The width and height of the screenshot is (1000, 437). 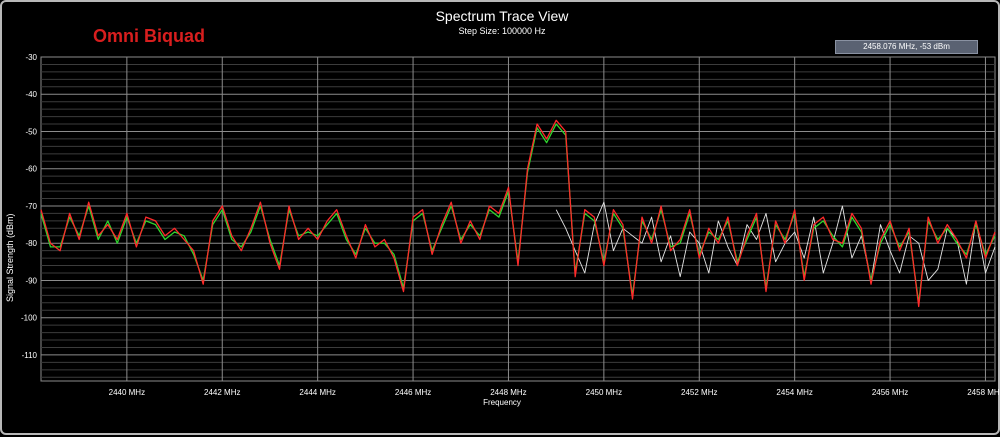 I want to click on x-tick-label: 2442 MHz, so click(x=222, y=392).